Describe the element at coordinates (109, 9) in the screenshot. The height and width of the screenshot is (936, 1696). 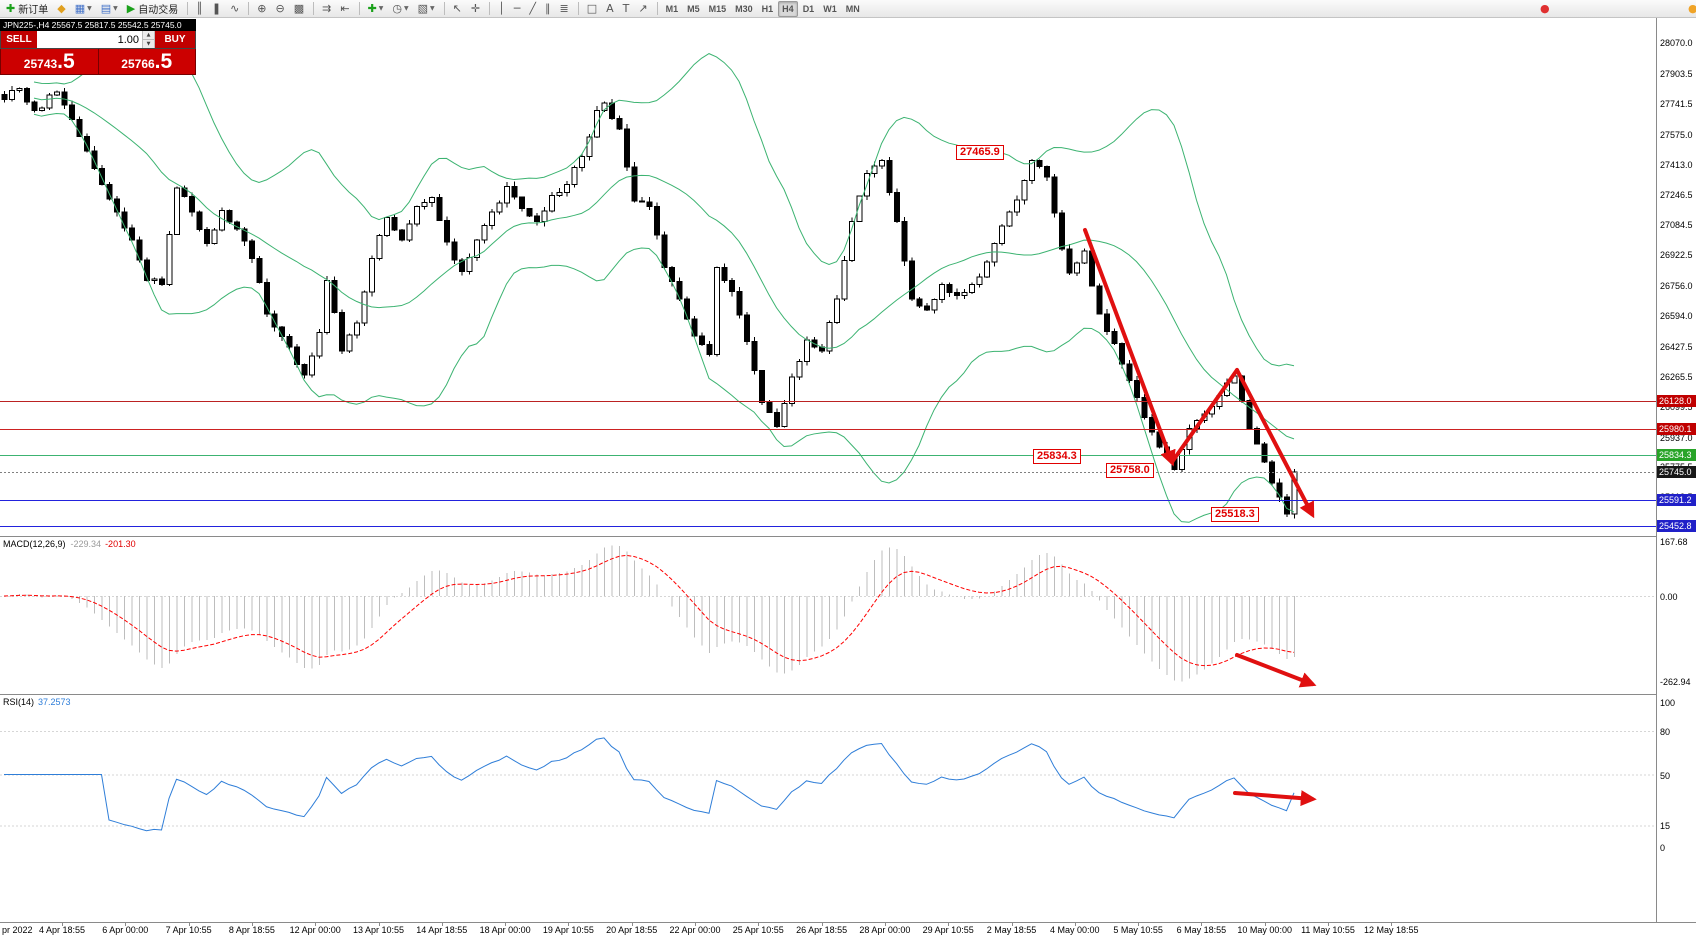
I see `profiles-button: ▤ ▼` at that location.